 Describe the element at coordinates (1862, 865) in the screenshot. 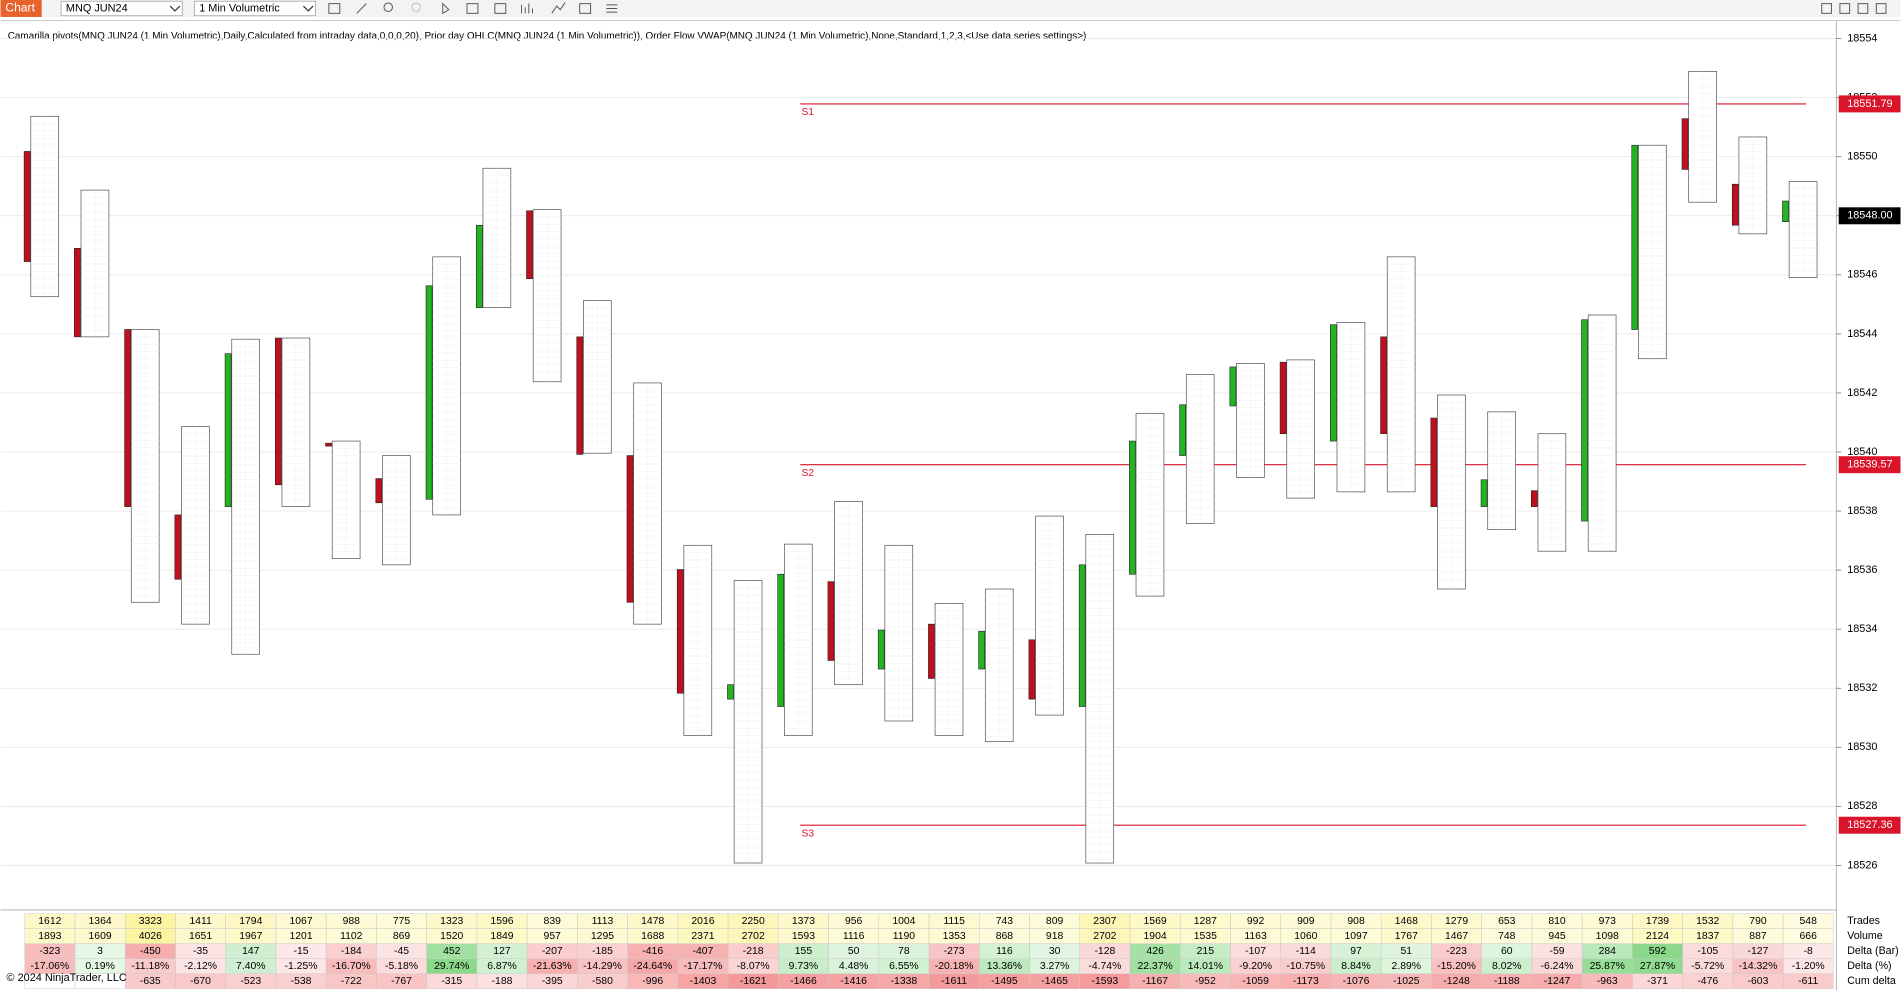

I see `y-tick-label: 18526` at that location.